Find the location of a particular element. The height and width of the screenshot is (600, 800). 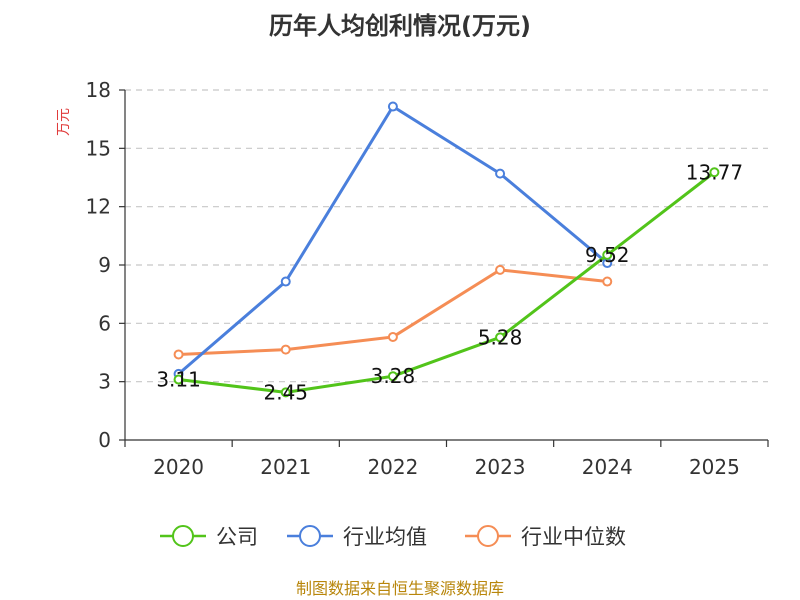

legend-label: 公司 is located at coordinates (237, 537).